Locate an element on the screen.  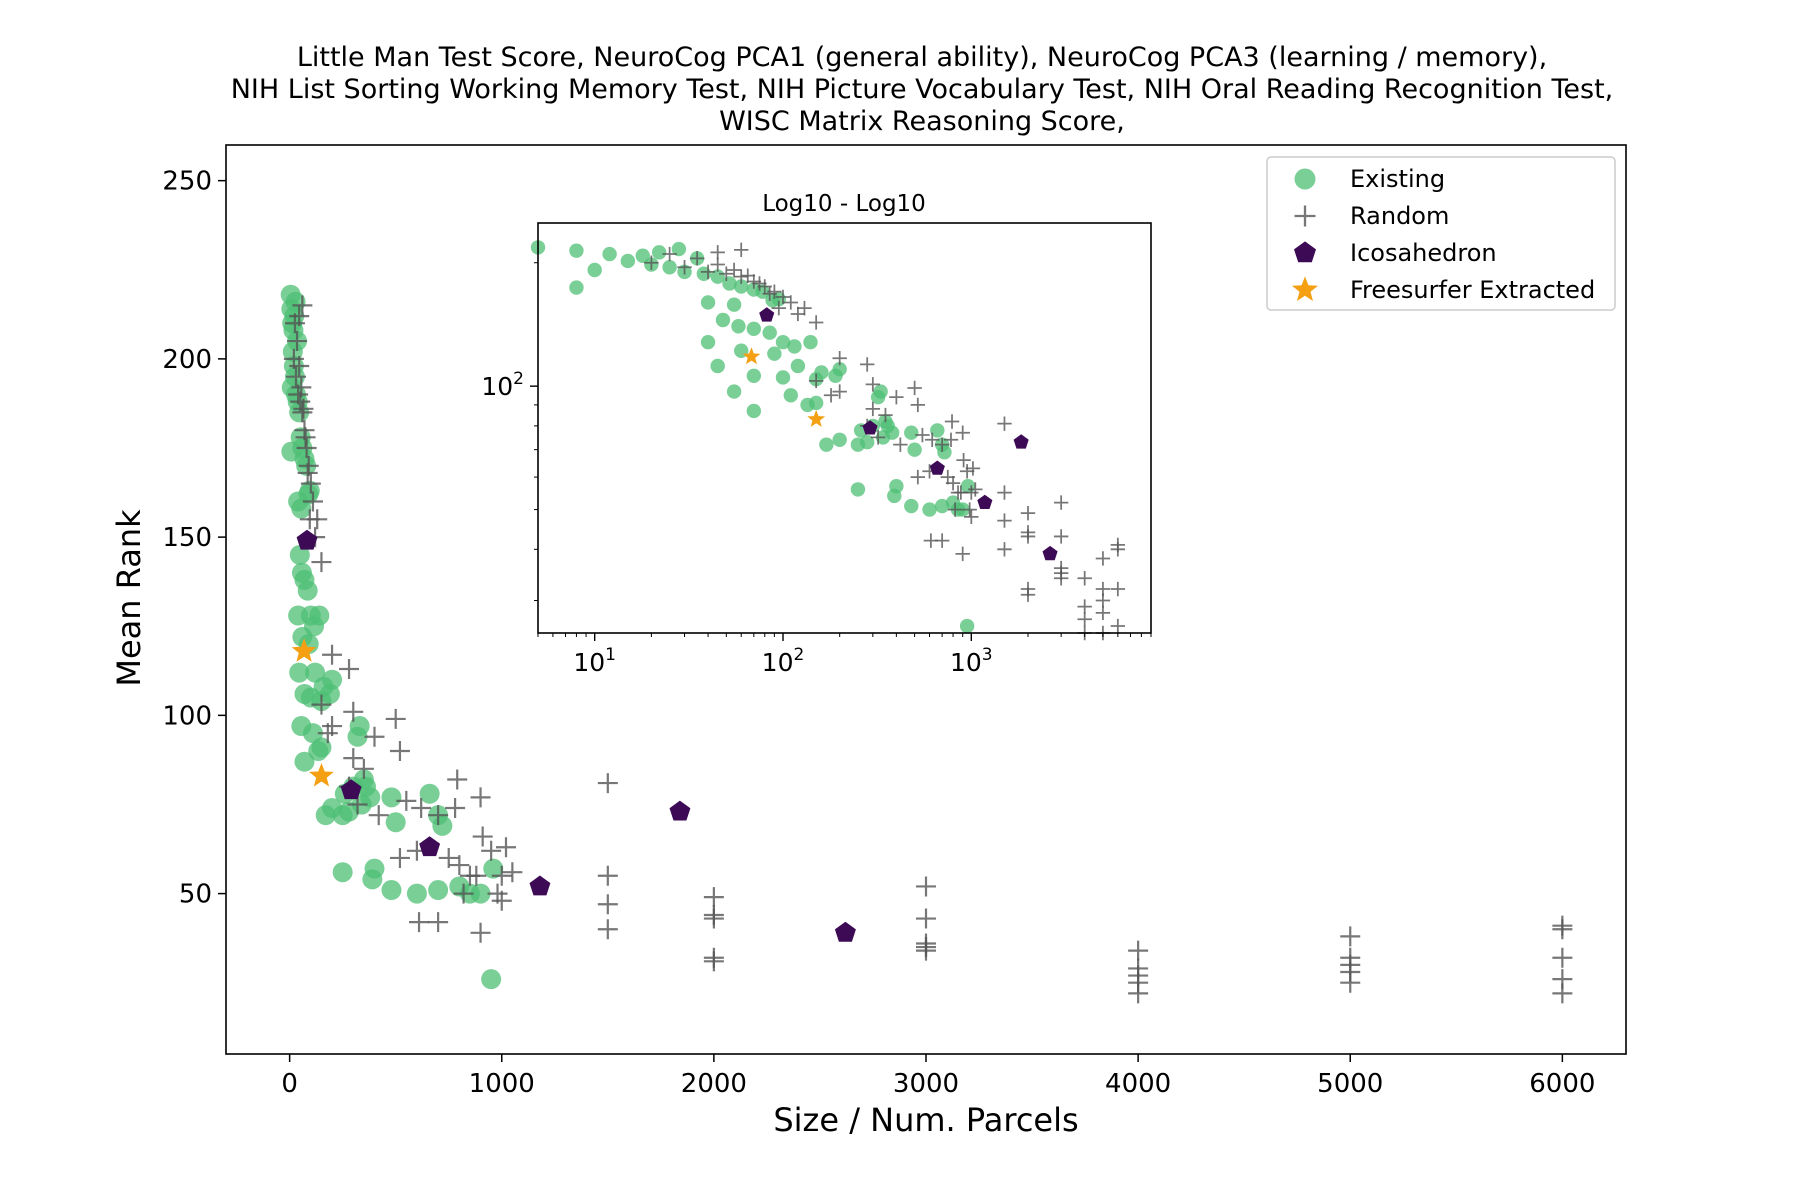
point-icosahedron is located at coordinates (680, 810).